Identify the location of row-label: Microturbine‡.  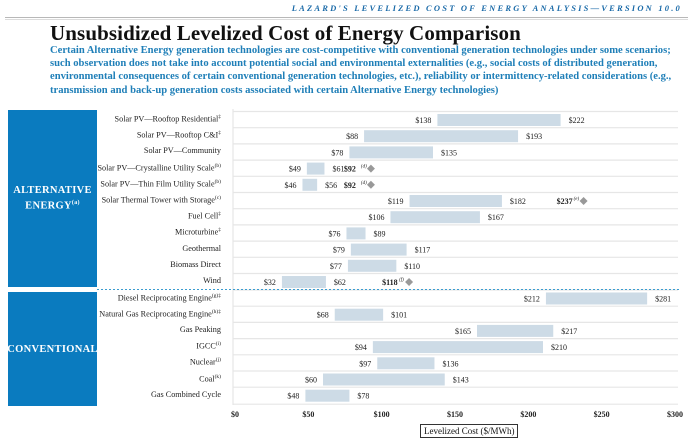
(198, 232).